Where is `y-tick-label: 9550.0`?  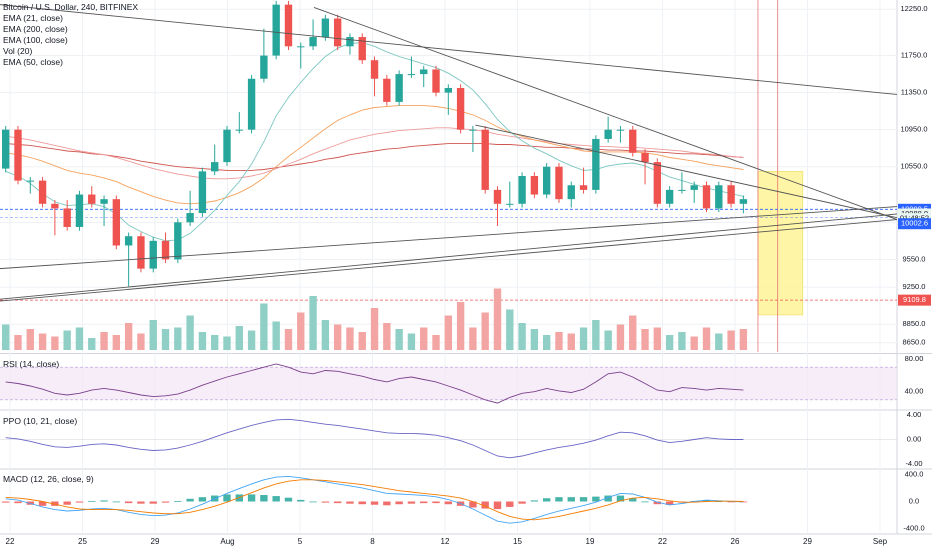
y-tick-label: 9550.0 is located at coordinates (914, 258).